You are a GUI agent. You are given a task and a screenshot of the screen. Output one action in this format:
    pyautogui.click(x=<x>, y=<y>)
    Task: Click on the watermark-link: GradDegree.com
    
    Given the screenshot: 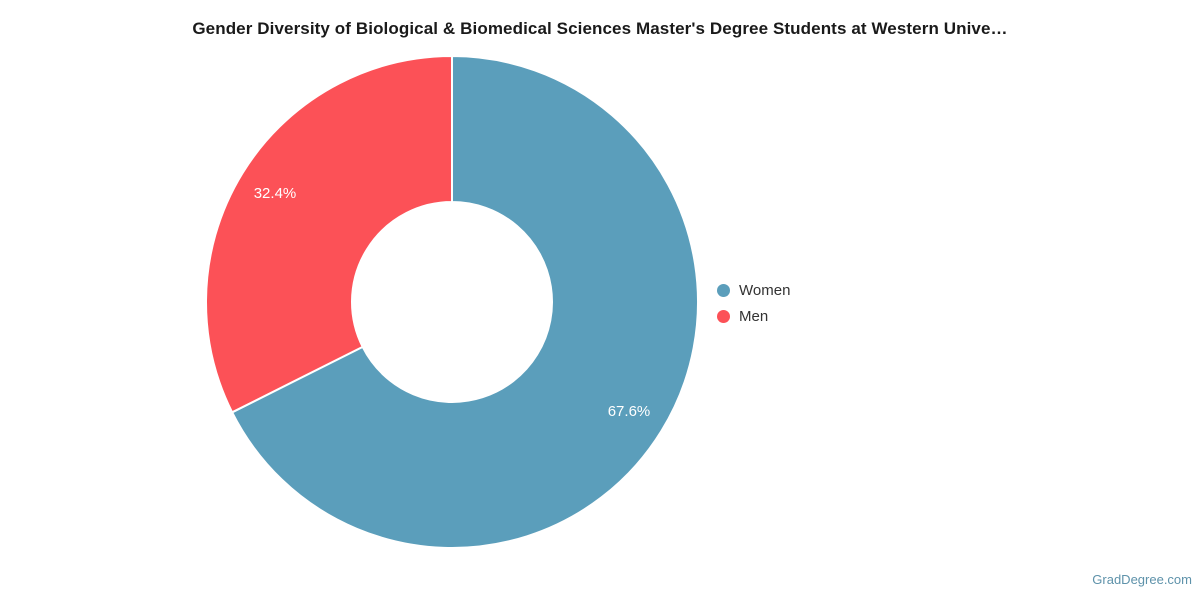 What is the action you would take?
    pyautogui.click(x=1142, y=579)
    